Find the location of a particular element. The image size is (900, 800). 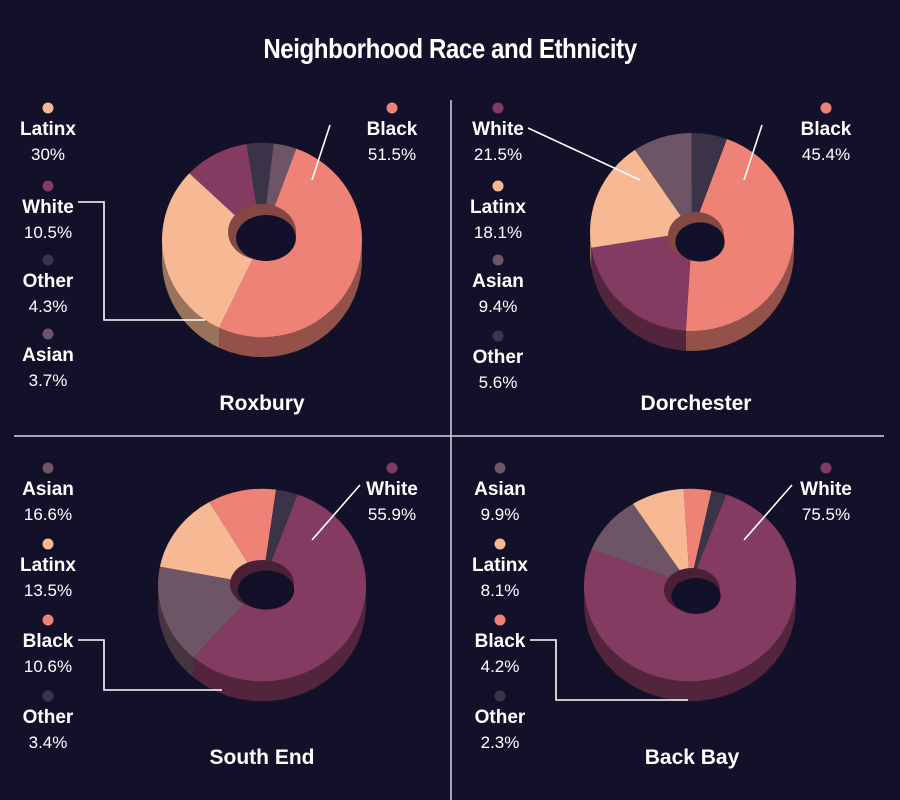

slice-value-asian: 16.6% is located at coordinates (48, 514).